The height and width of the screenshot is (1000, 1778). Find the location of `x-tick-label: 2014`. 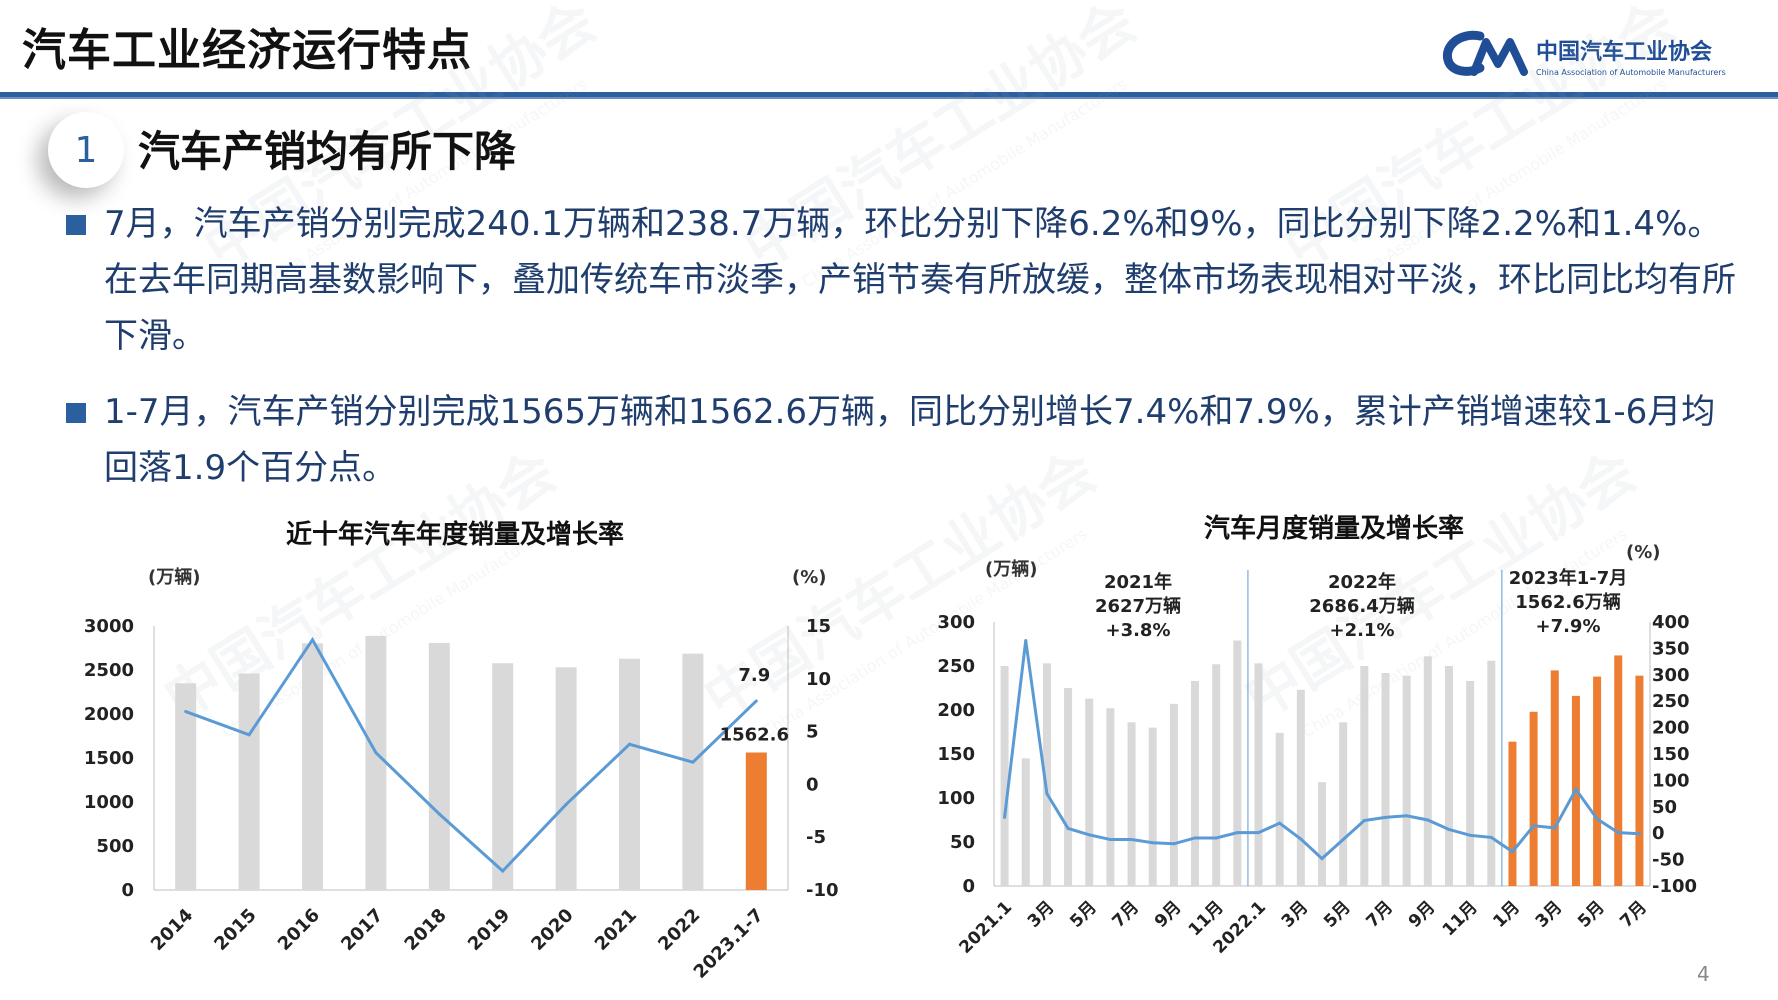

x-tick-label: 2014 is located at coordinates (172, 930).